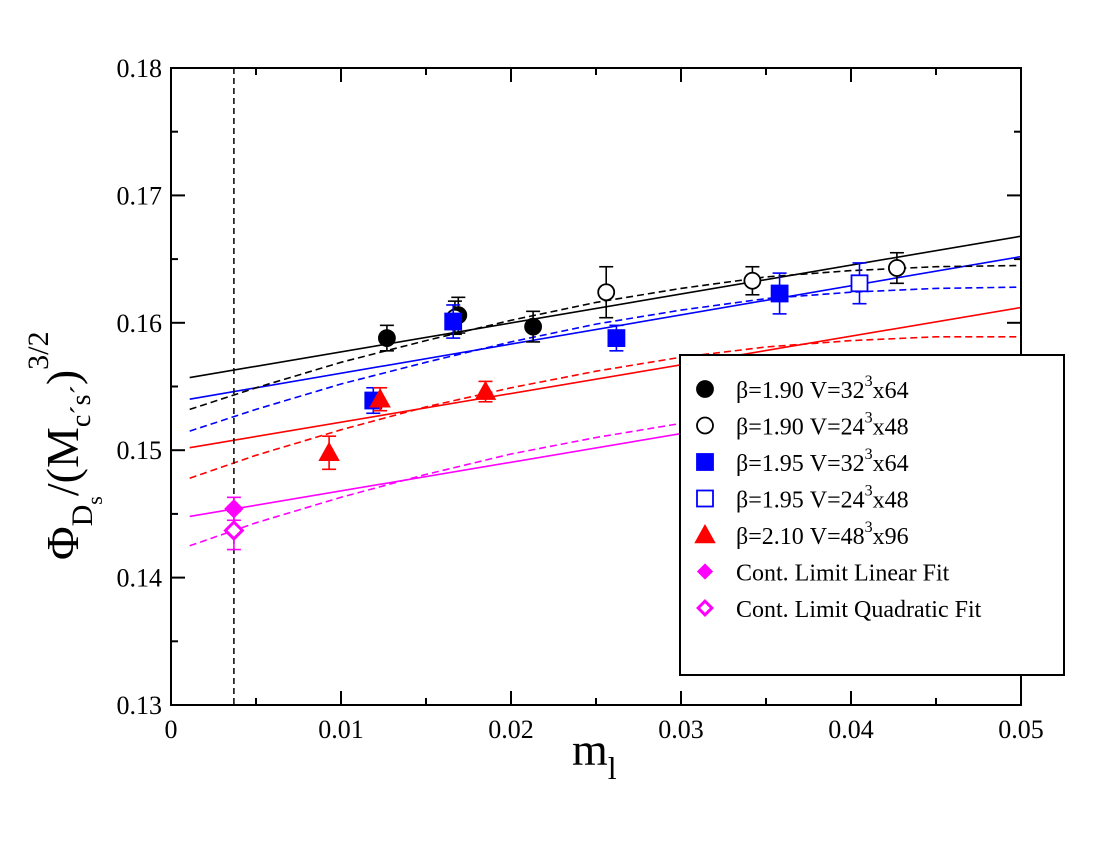  I want to click on y-tick-label: 0.18, so click(140, 68).